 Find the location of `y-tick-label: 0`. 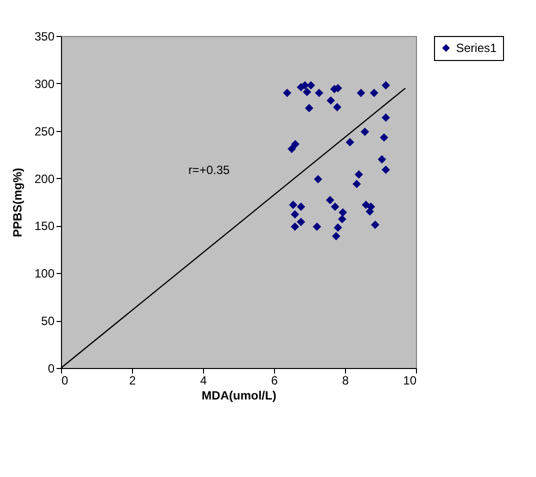

y-tick-label: 0 is located at coordinates (51, 369).